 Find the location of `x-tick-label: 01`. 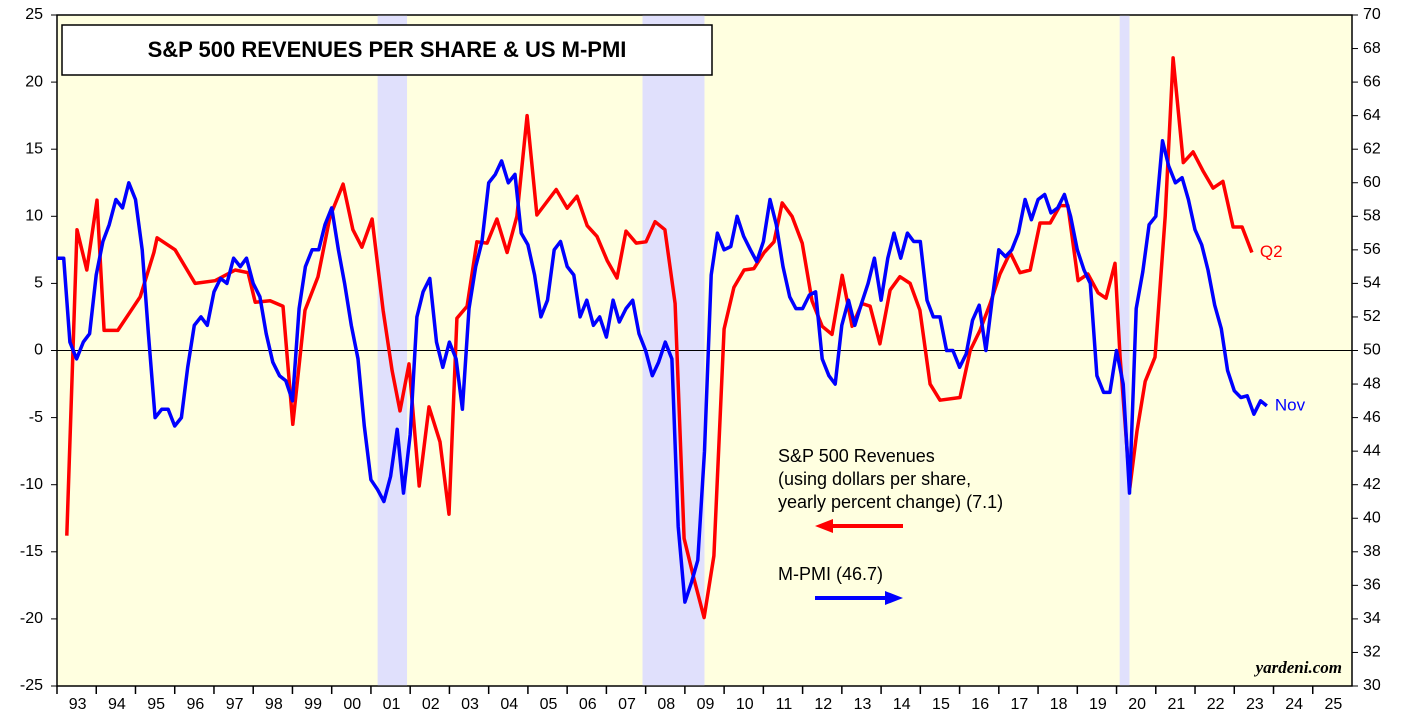

x-tick-label: 01 is located at coordinates (392, 704).